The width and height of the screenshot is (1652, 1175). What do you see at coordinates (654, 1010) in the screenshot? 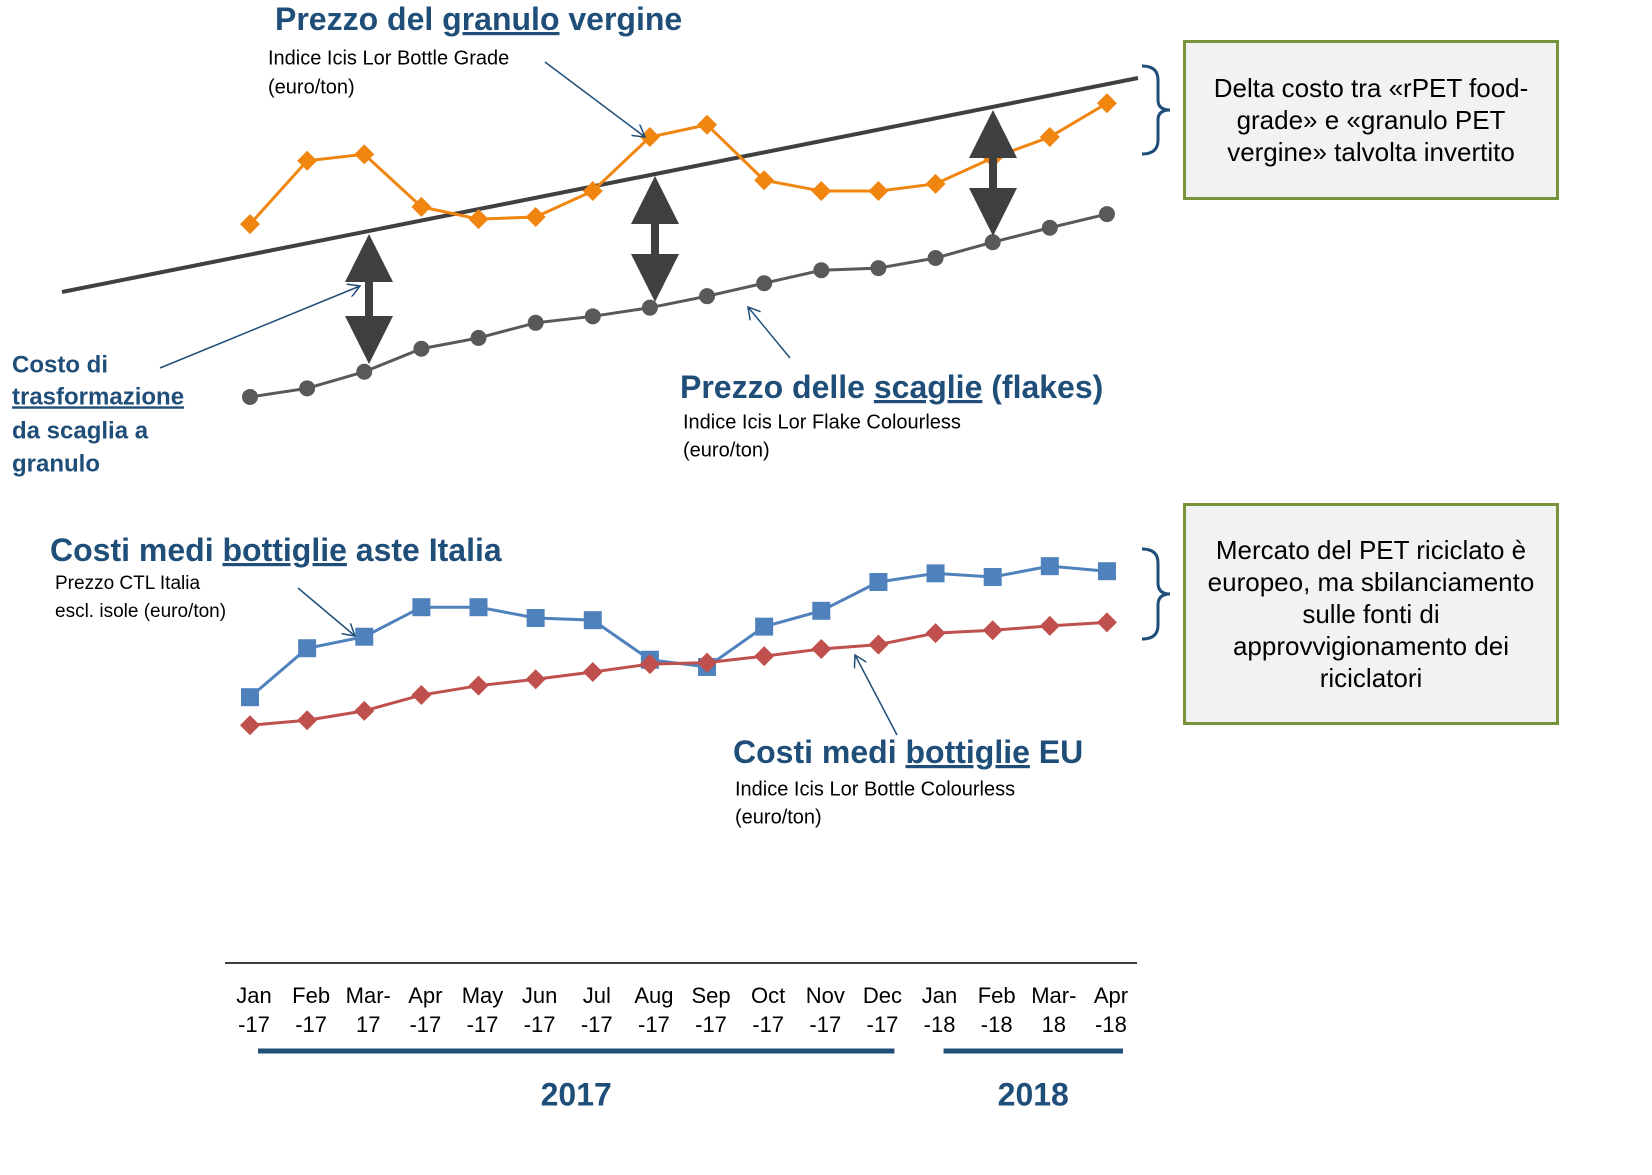
I see `x-tick-label: Aug -17` at bounding box center [654, 1010].